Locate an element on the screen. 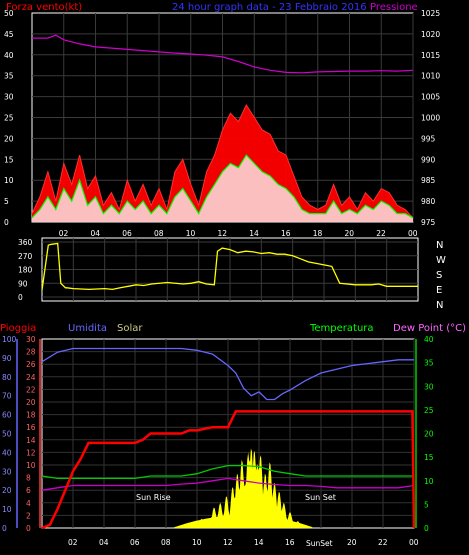 This screenshot has height=555, width=469. wind-x-tick-label: 06 is located at coordinates (127, 233).